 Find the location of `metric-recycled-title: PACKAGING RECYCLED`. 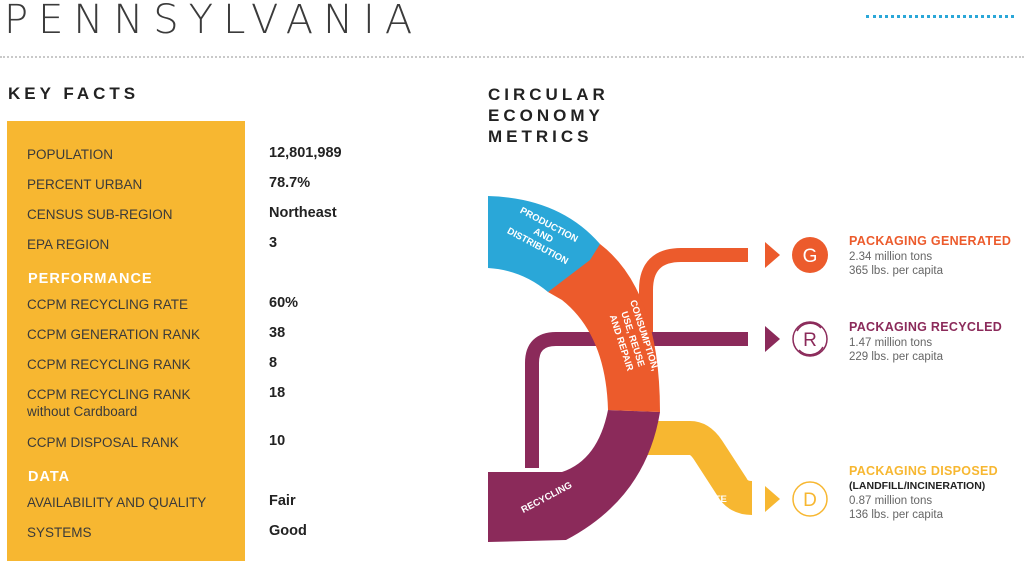

metric-recycled-title: PACKAGING RECYCLED is located at coordinates (926, 327).